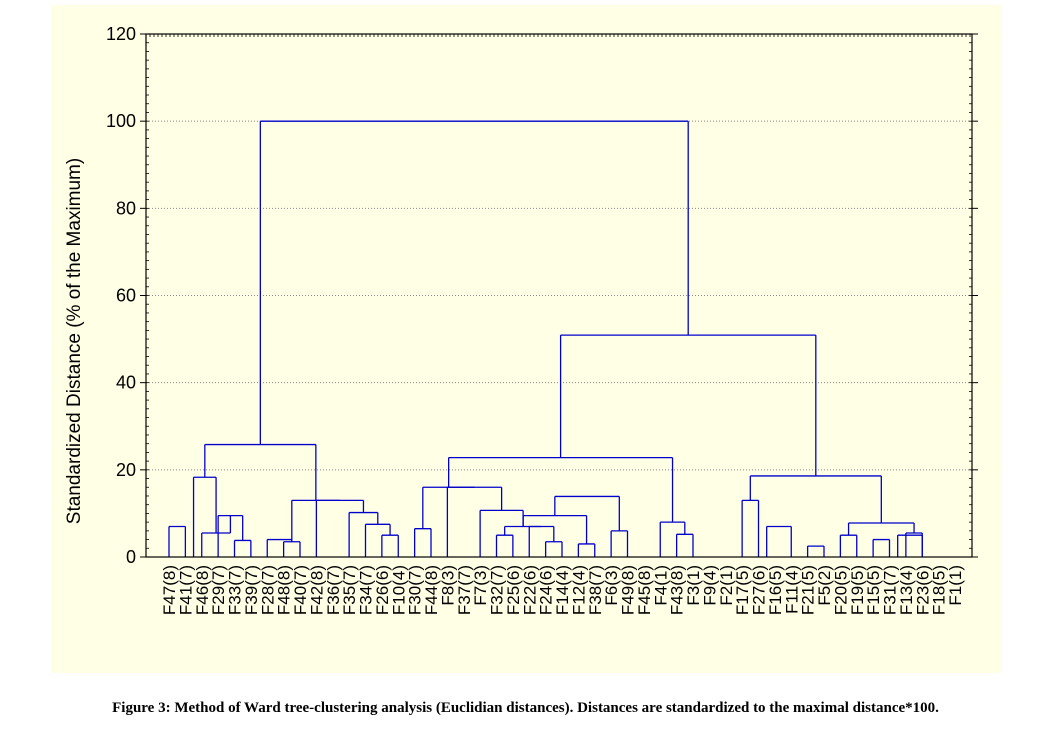 This screenshot has width=1051, height=733. I want to click on leaf-label: F4(1), so click(660, 585).